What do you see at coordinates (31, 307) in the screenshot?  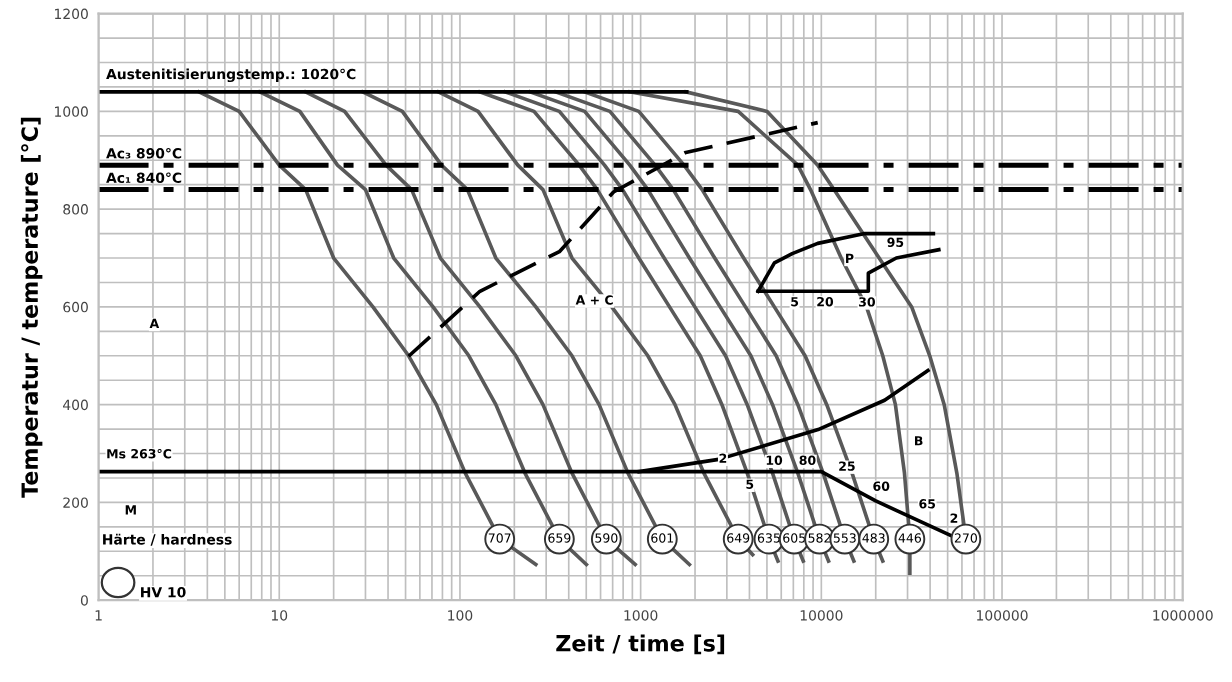 I see `y-axis-title: Temperatur / temperature [°C]` at bounding box center [31, 307].